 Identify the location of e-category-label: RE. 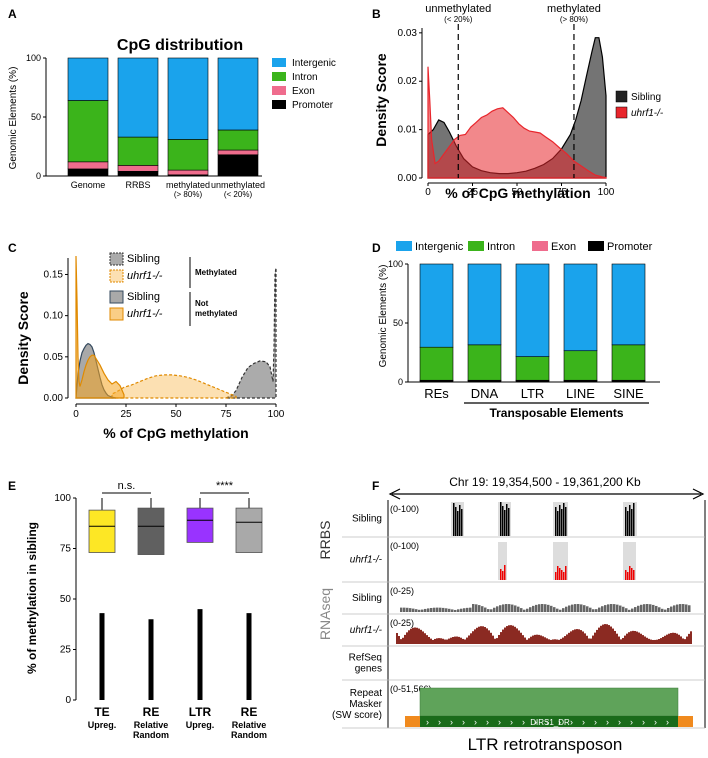
(249, 712).